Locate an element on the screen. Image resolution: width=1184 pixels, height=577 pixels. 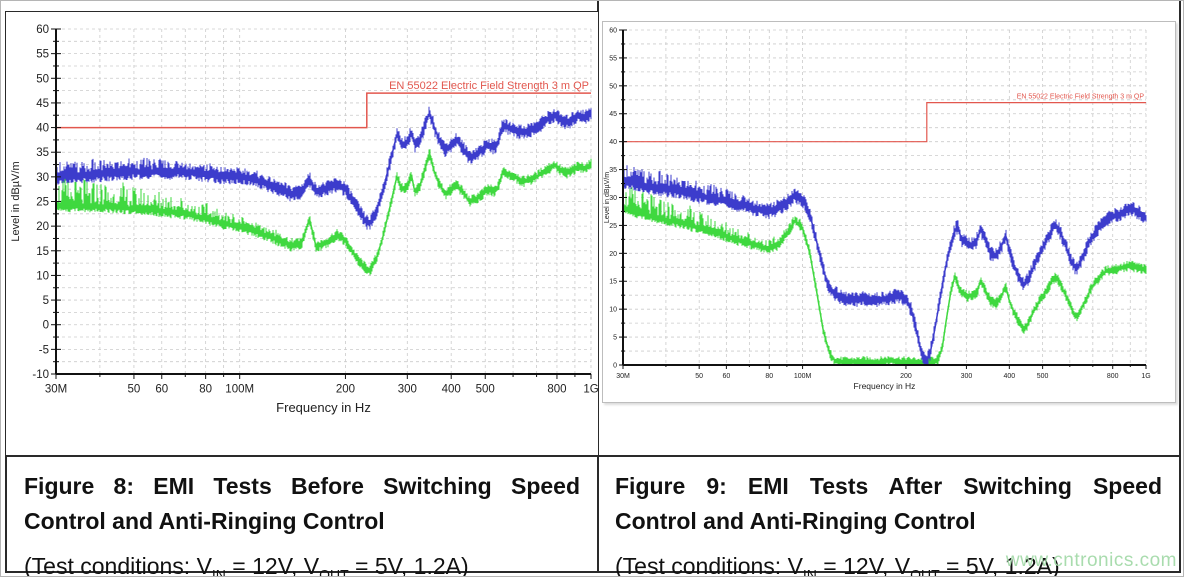
table-divider-vertical is located at coordinates (598, 287).